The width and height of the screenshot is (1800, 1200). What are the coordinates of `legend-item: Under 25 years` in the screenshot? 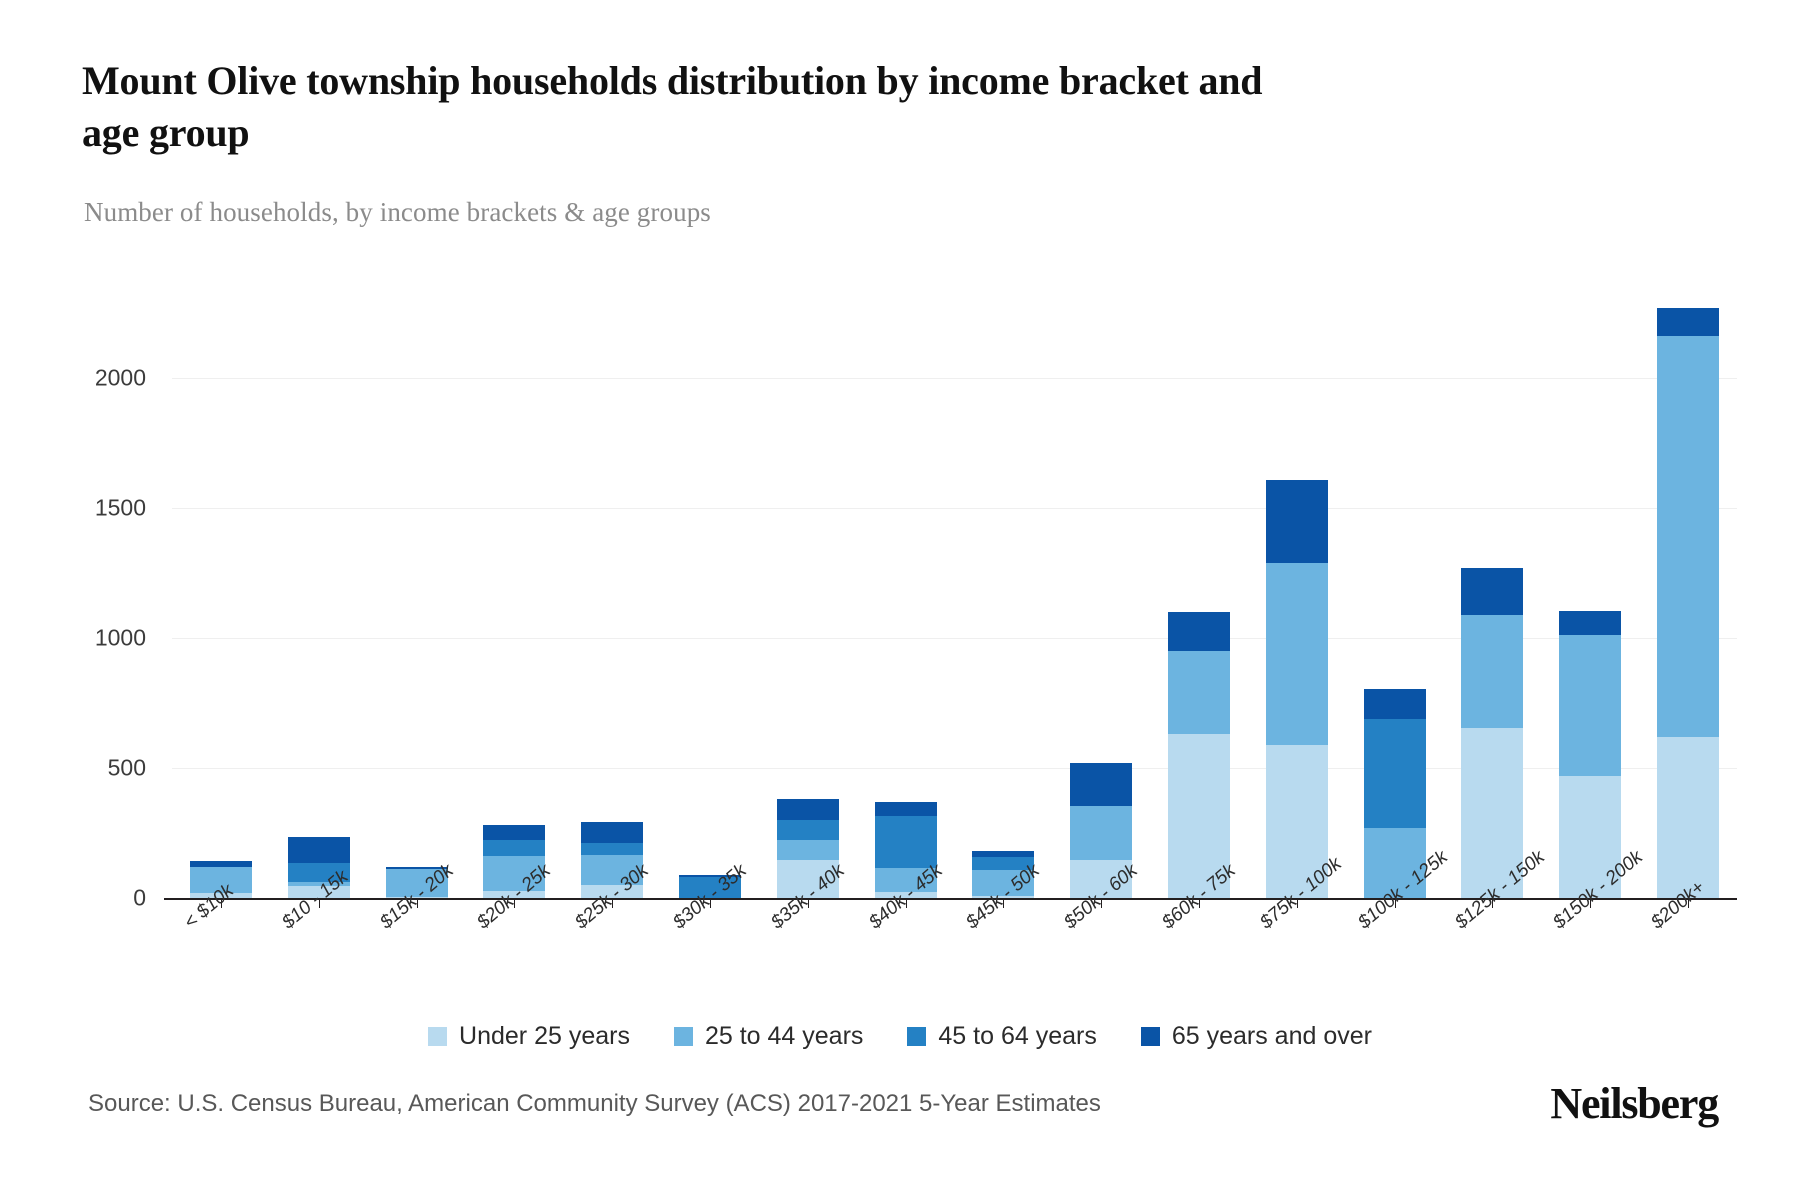 It's located at (529, 1036).